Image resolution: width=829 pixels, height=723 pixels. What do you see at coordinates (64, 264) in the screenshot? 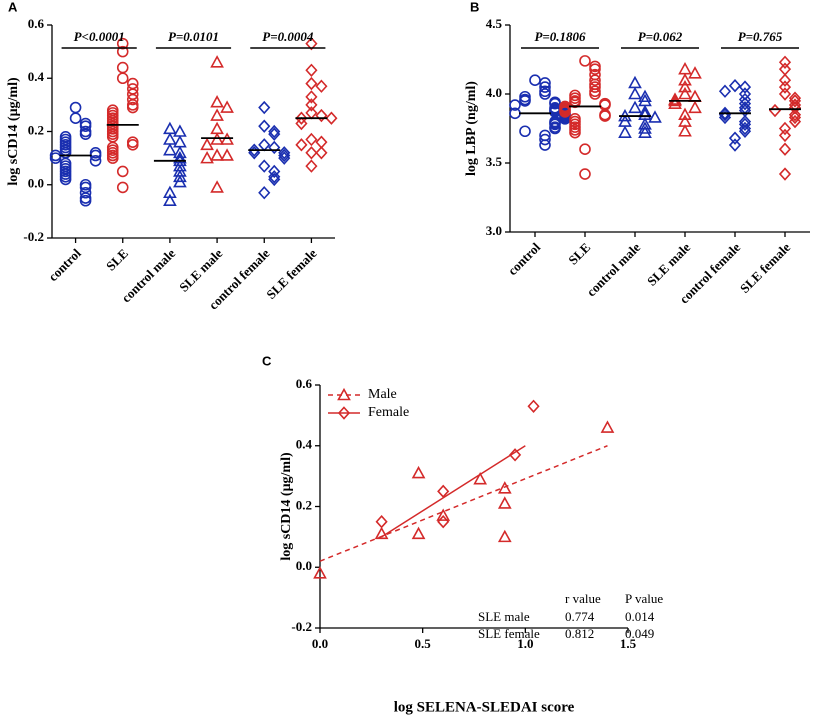
I see `x-tick-label: control` at bounding box center [64, 264].